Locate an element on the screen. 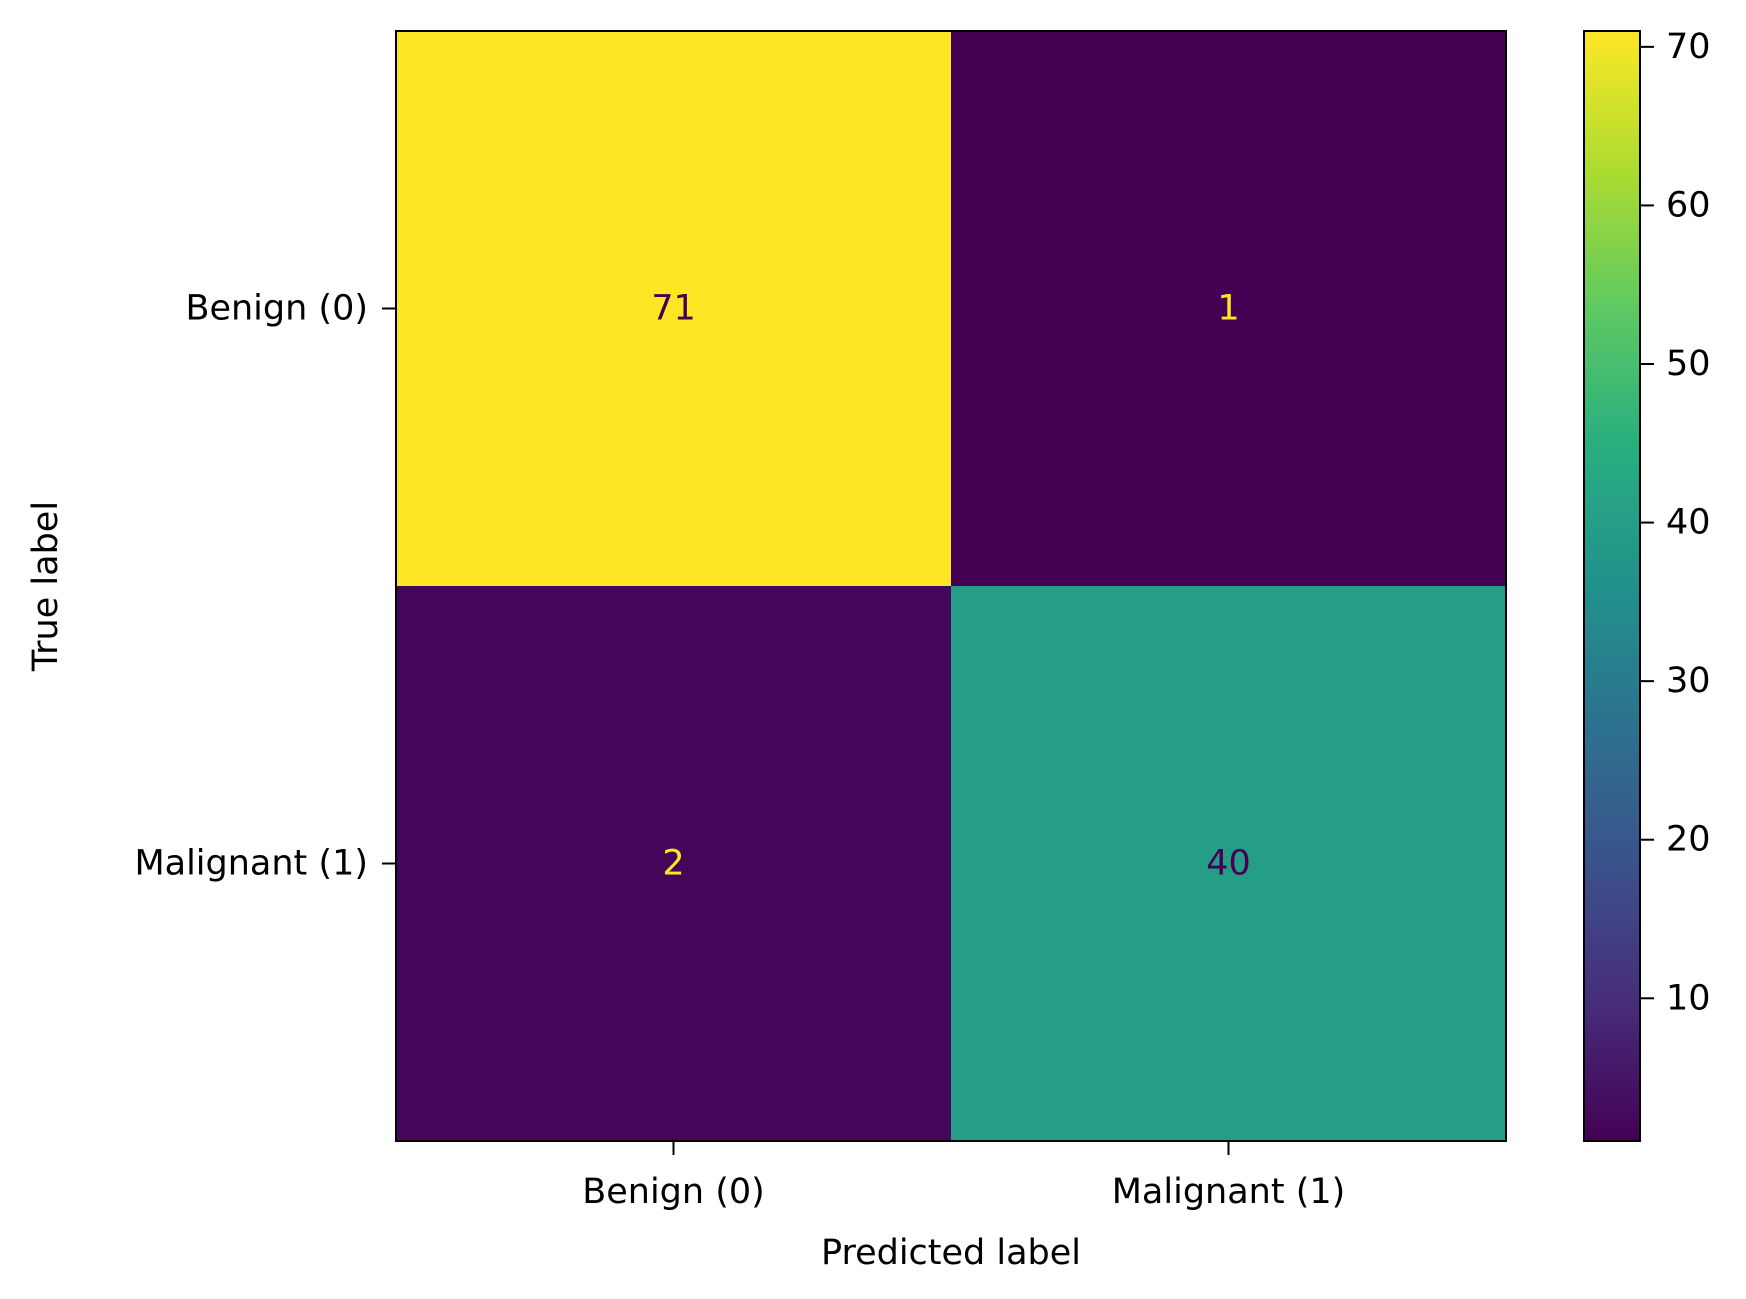 This screenshot has height=1299, width=1746. colorbar-tick-label: 70 is located at coordinates (1688, 47).